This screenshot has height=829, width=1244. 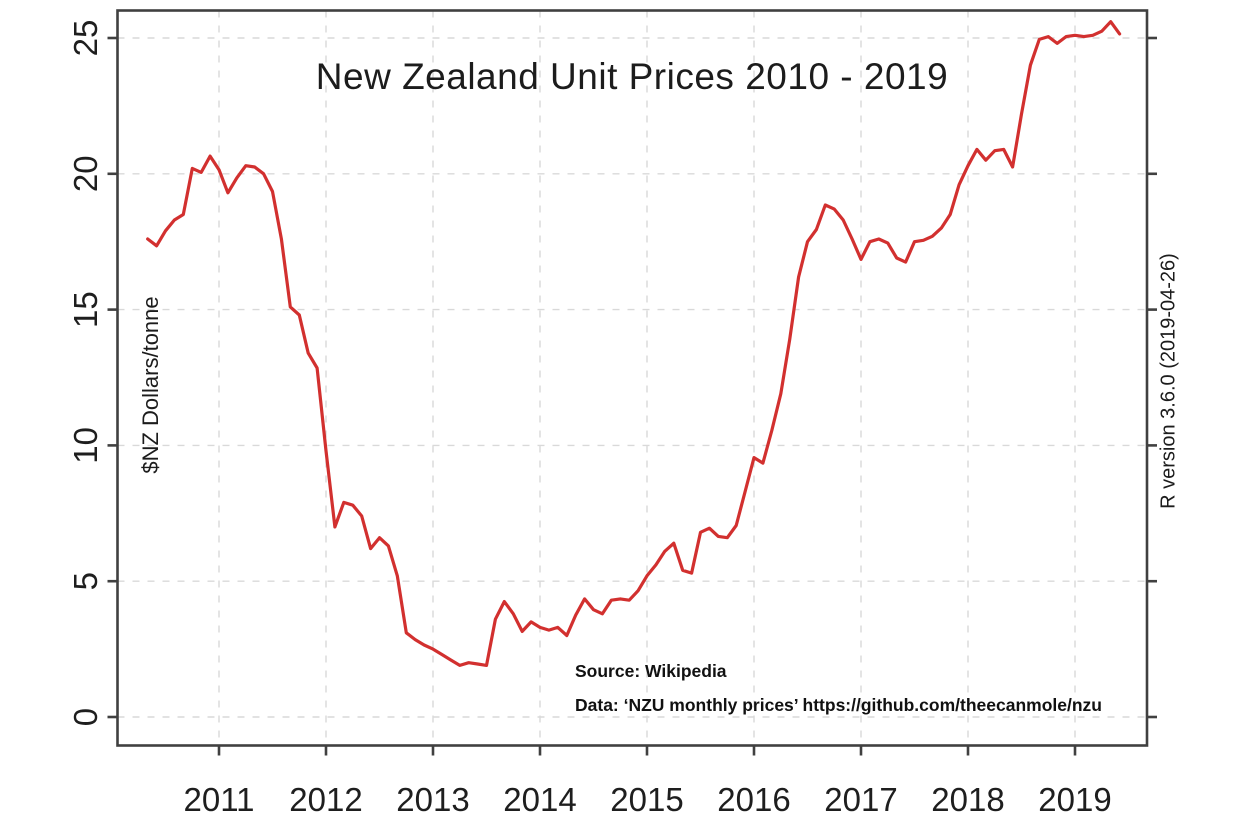 I want to click on x-tick-label: 2016, so click(x=753, y=799).